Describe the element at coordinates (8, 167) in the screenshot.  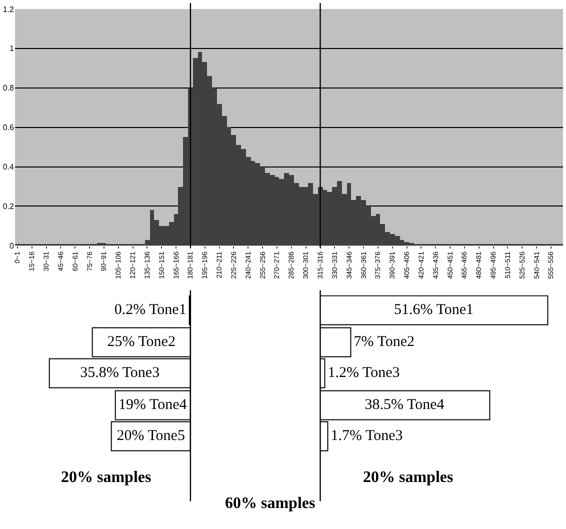
I see `y-tick-label: 0.4` at that location.